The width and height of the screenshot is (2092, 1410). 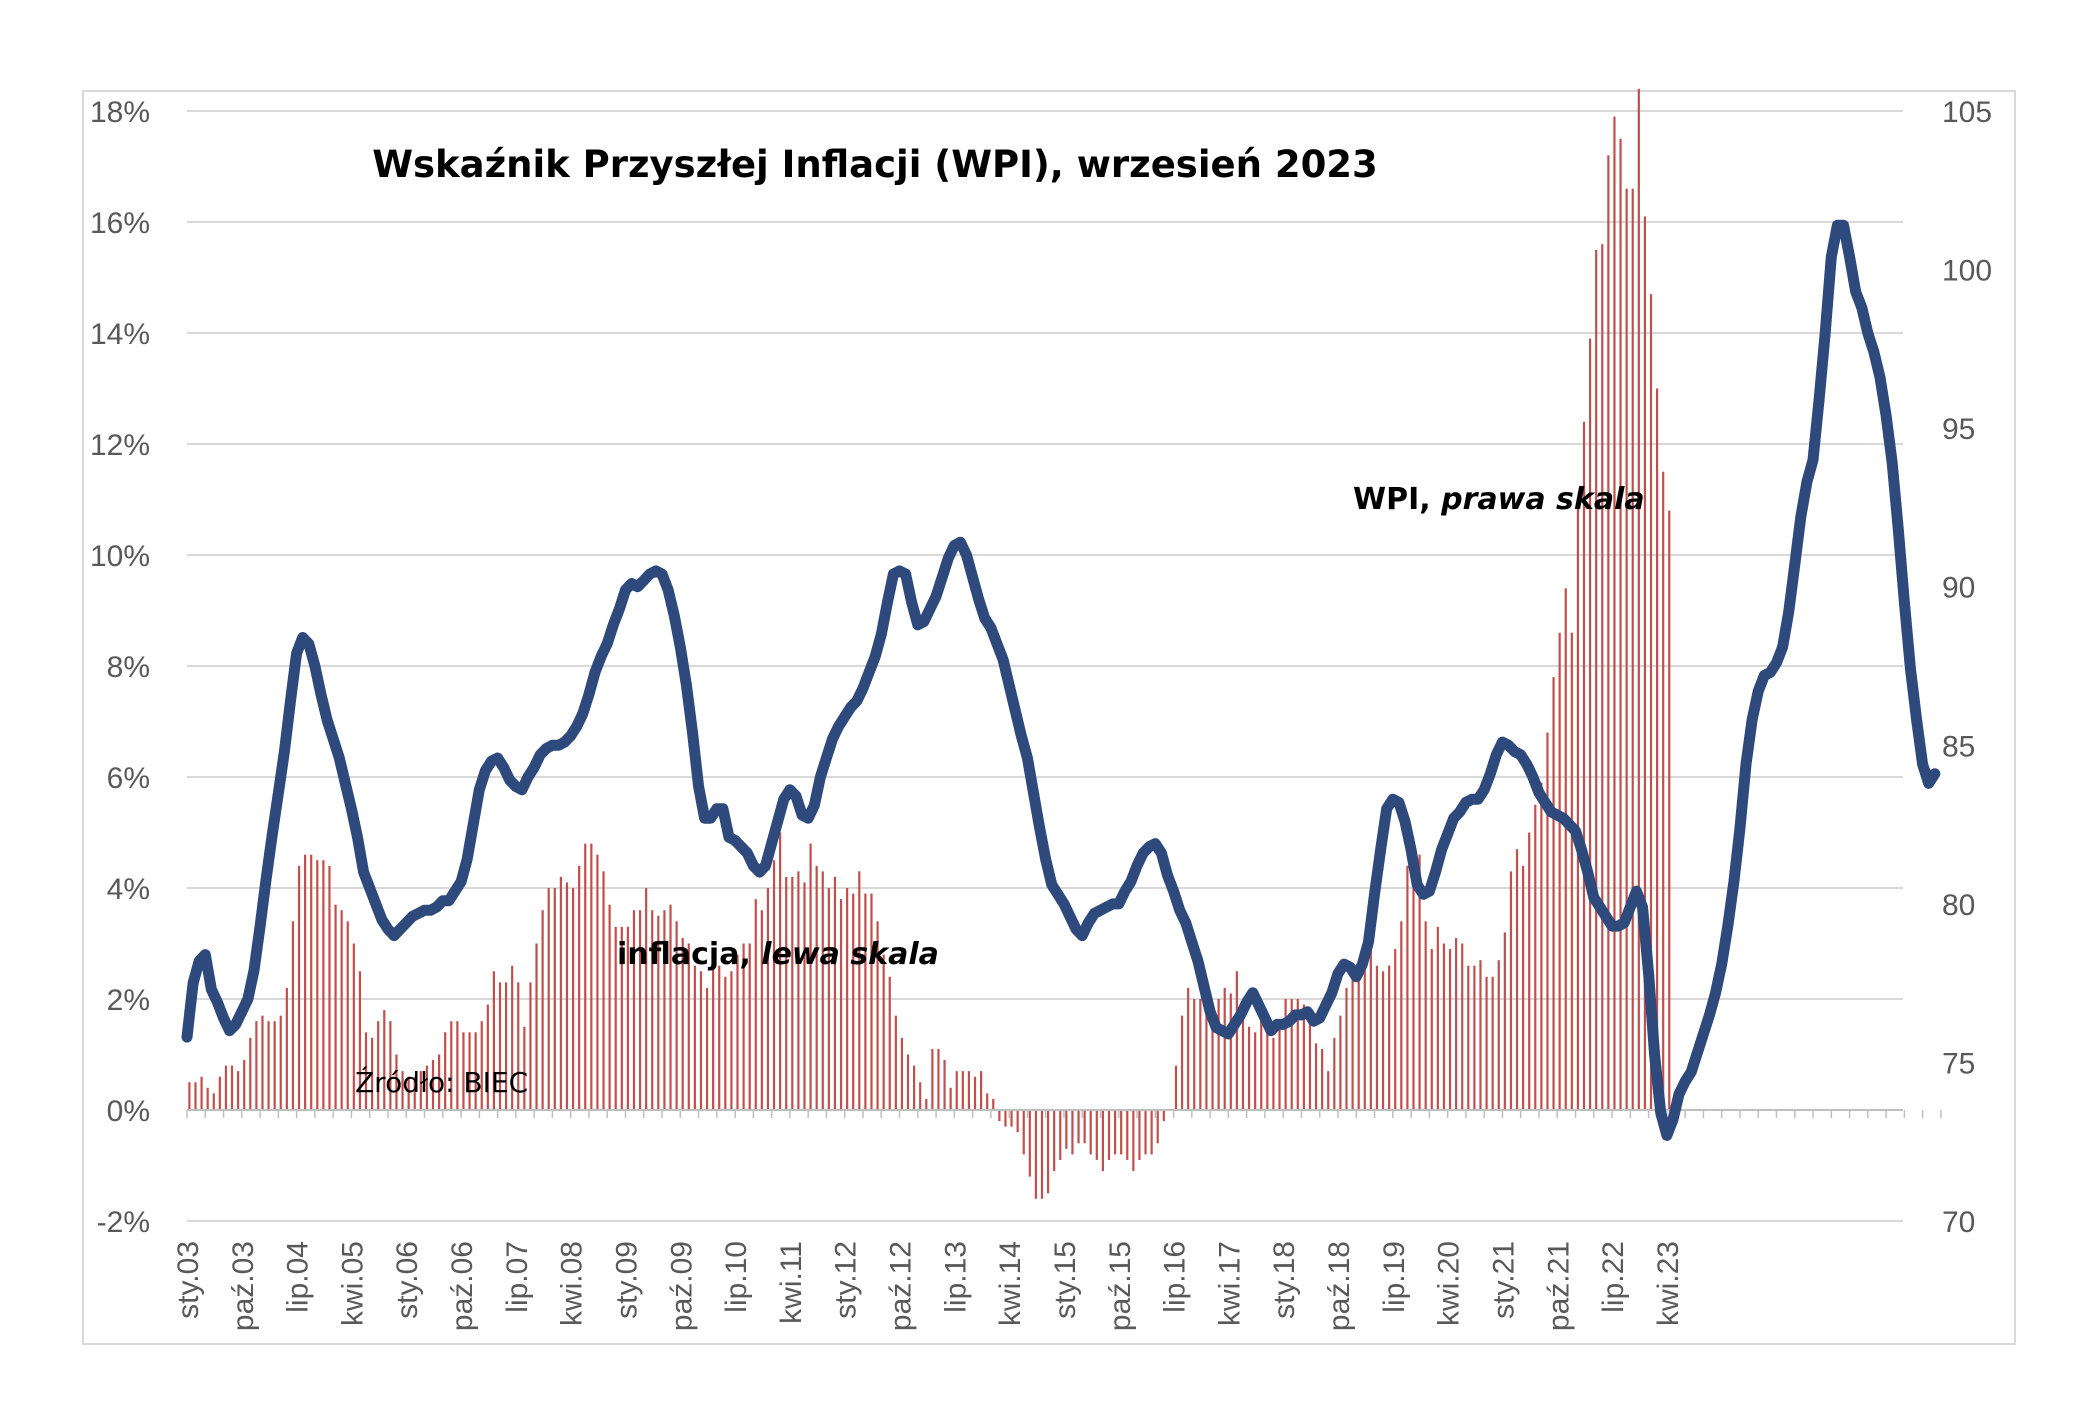 I want to click on right-axis-tick-label: 105, so click(x=1967, y=112).